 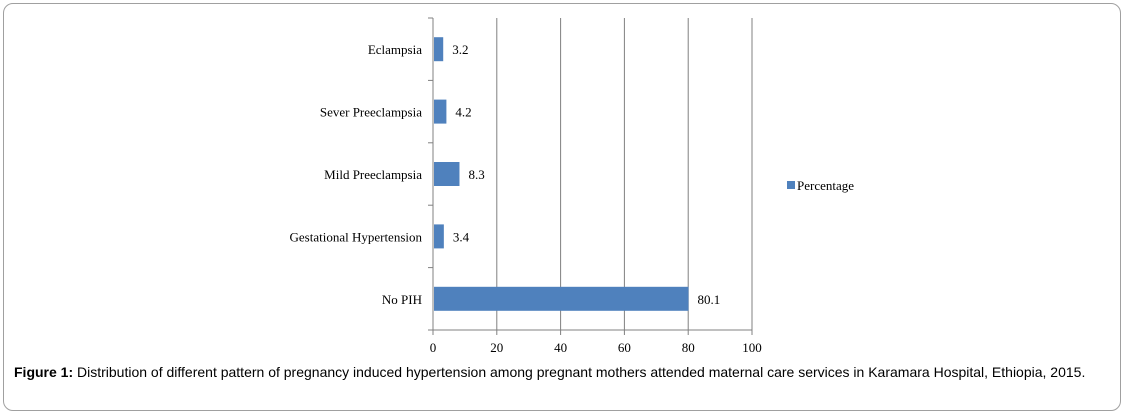 I want to click on x-tick-label: 60, so click(x=624, y=347).